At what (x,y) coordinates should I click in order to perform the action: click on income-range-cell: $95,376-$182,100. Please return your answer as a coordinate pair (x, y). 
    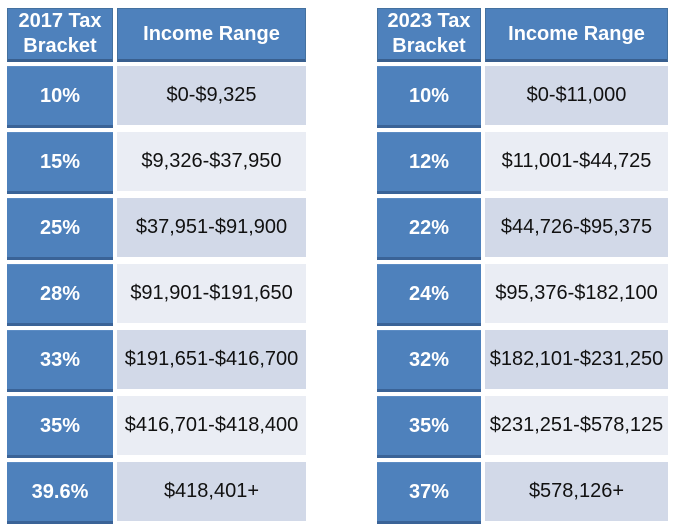
    Looking at the image, I should click on (576, 295).